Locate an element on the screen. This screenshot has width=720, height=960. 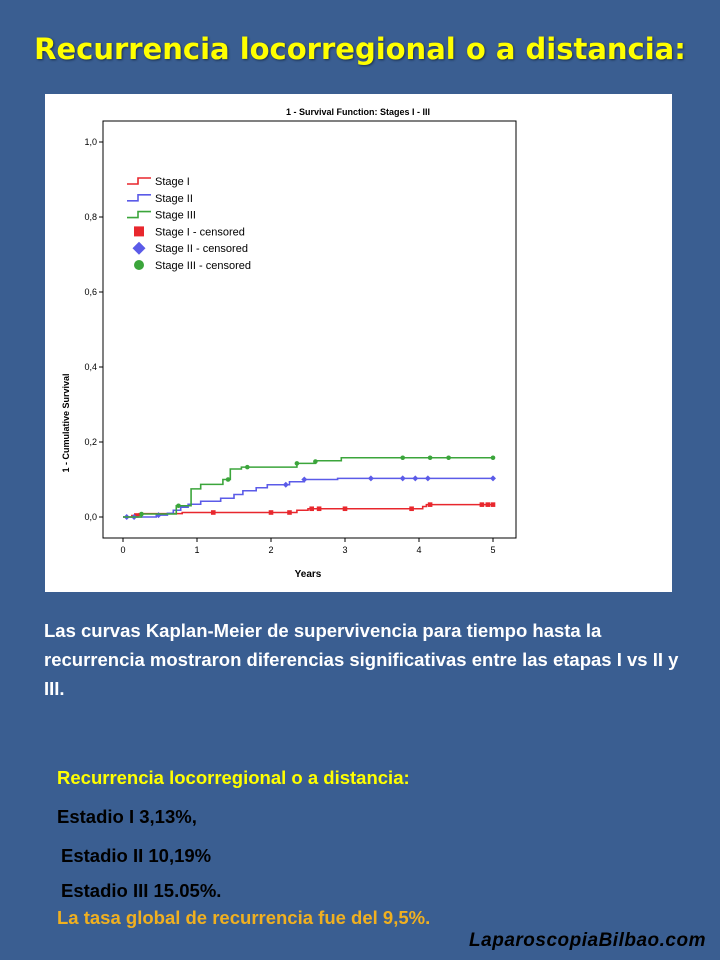
legend-item: Stage I is located at coordinates (158, 182).